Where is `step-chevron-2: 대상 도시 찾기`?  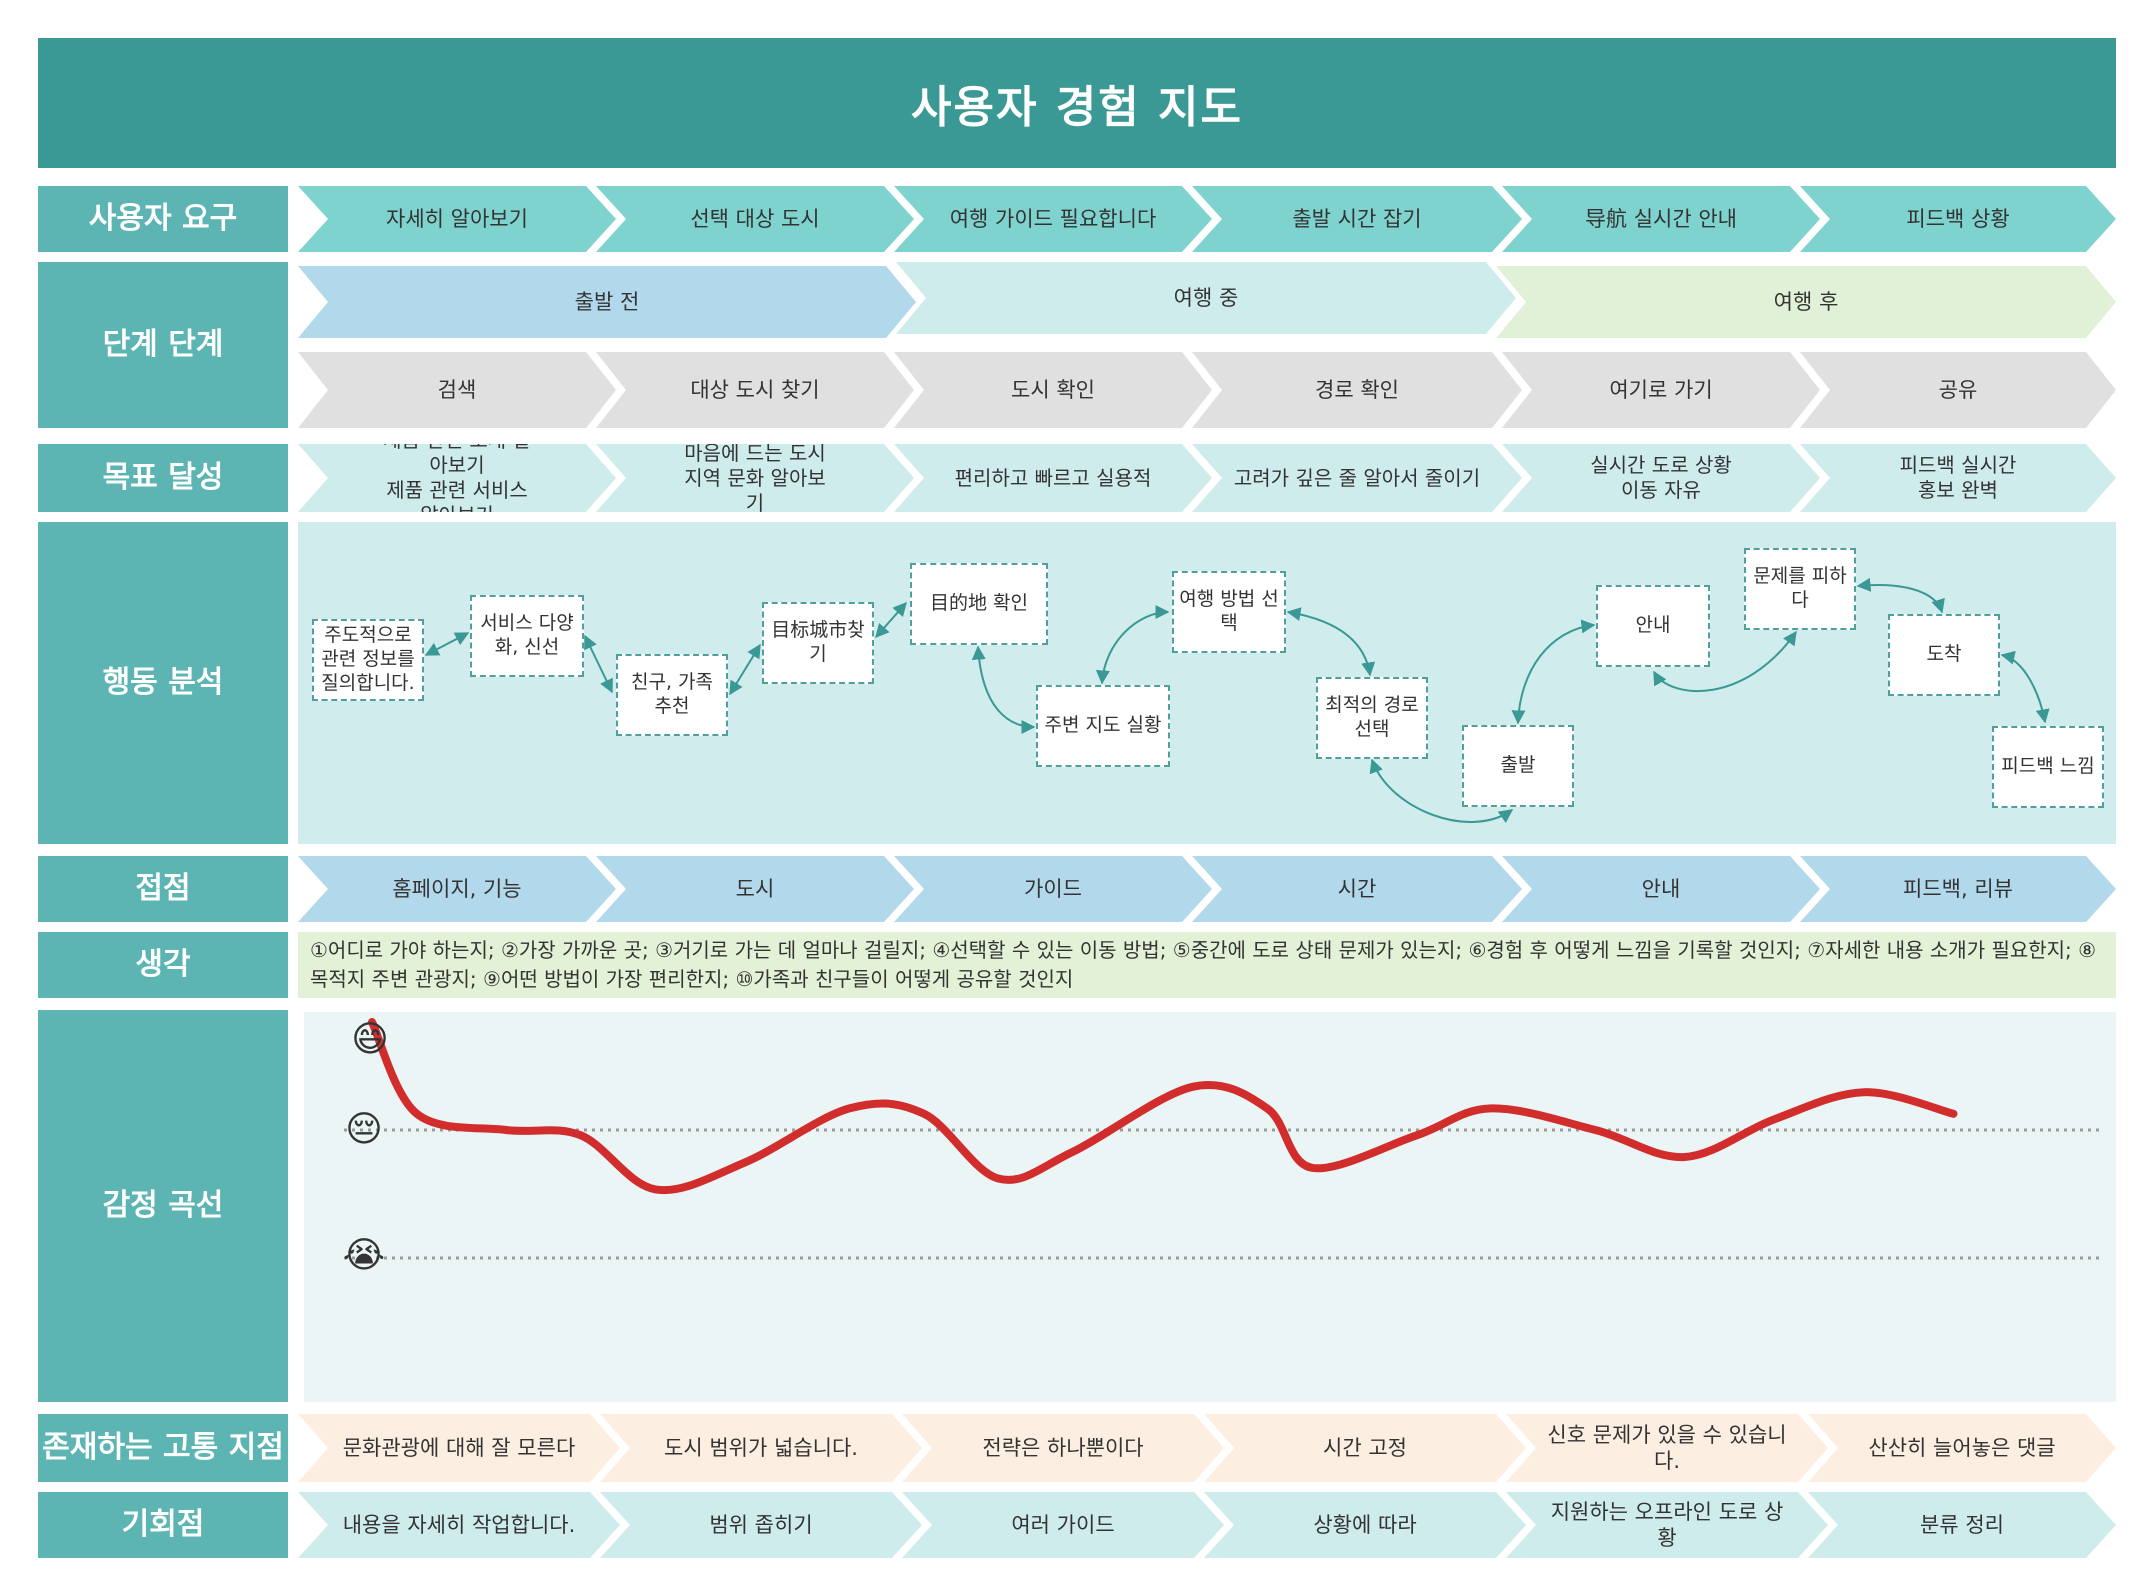 step-chevron-2: 대상 도시 찾기 is located at coordinates (755, 390).